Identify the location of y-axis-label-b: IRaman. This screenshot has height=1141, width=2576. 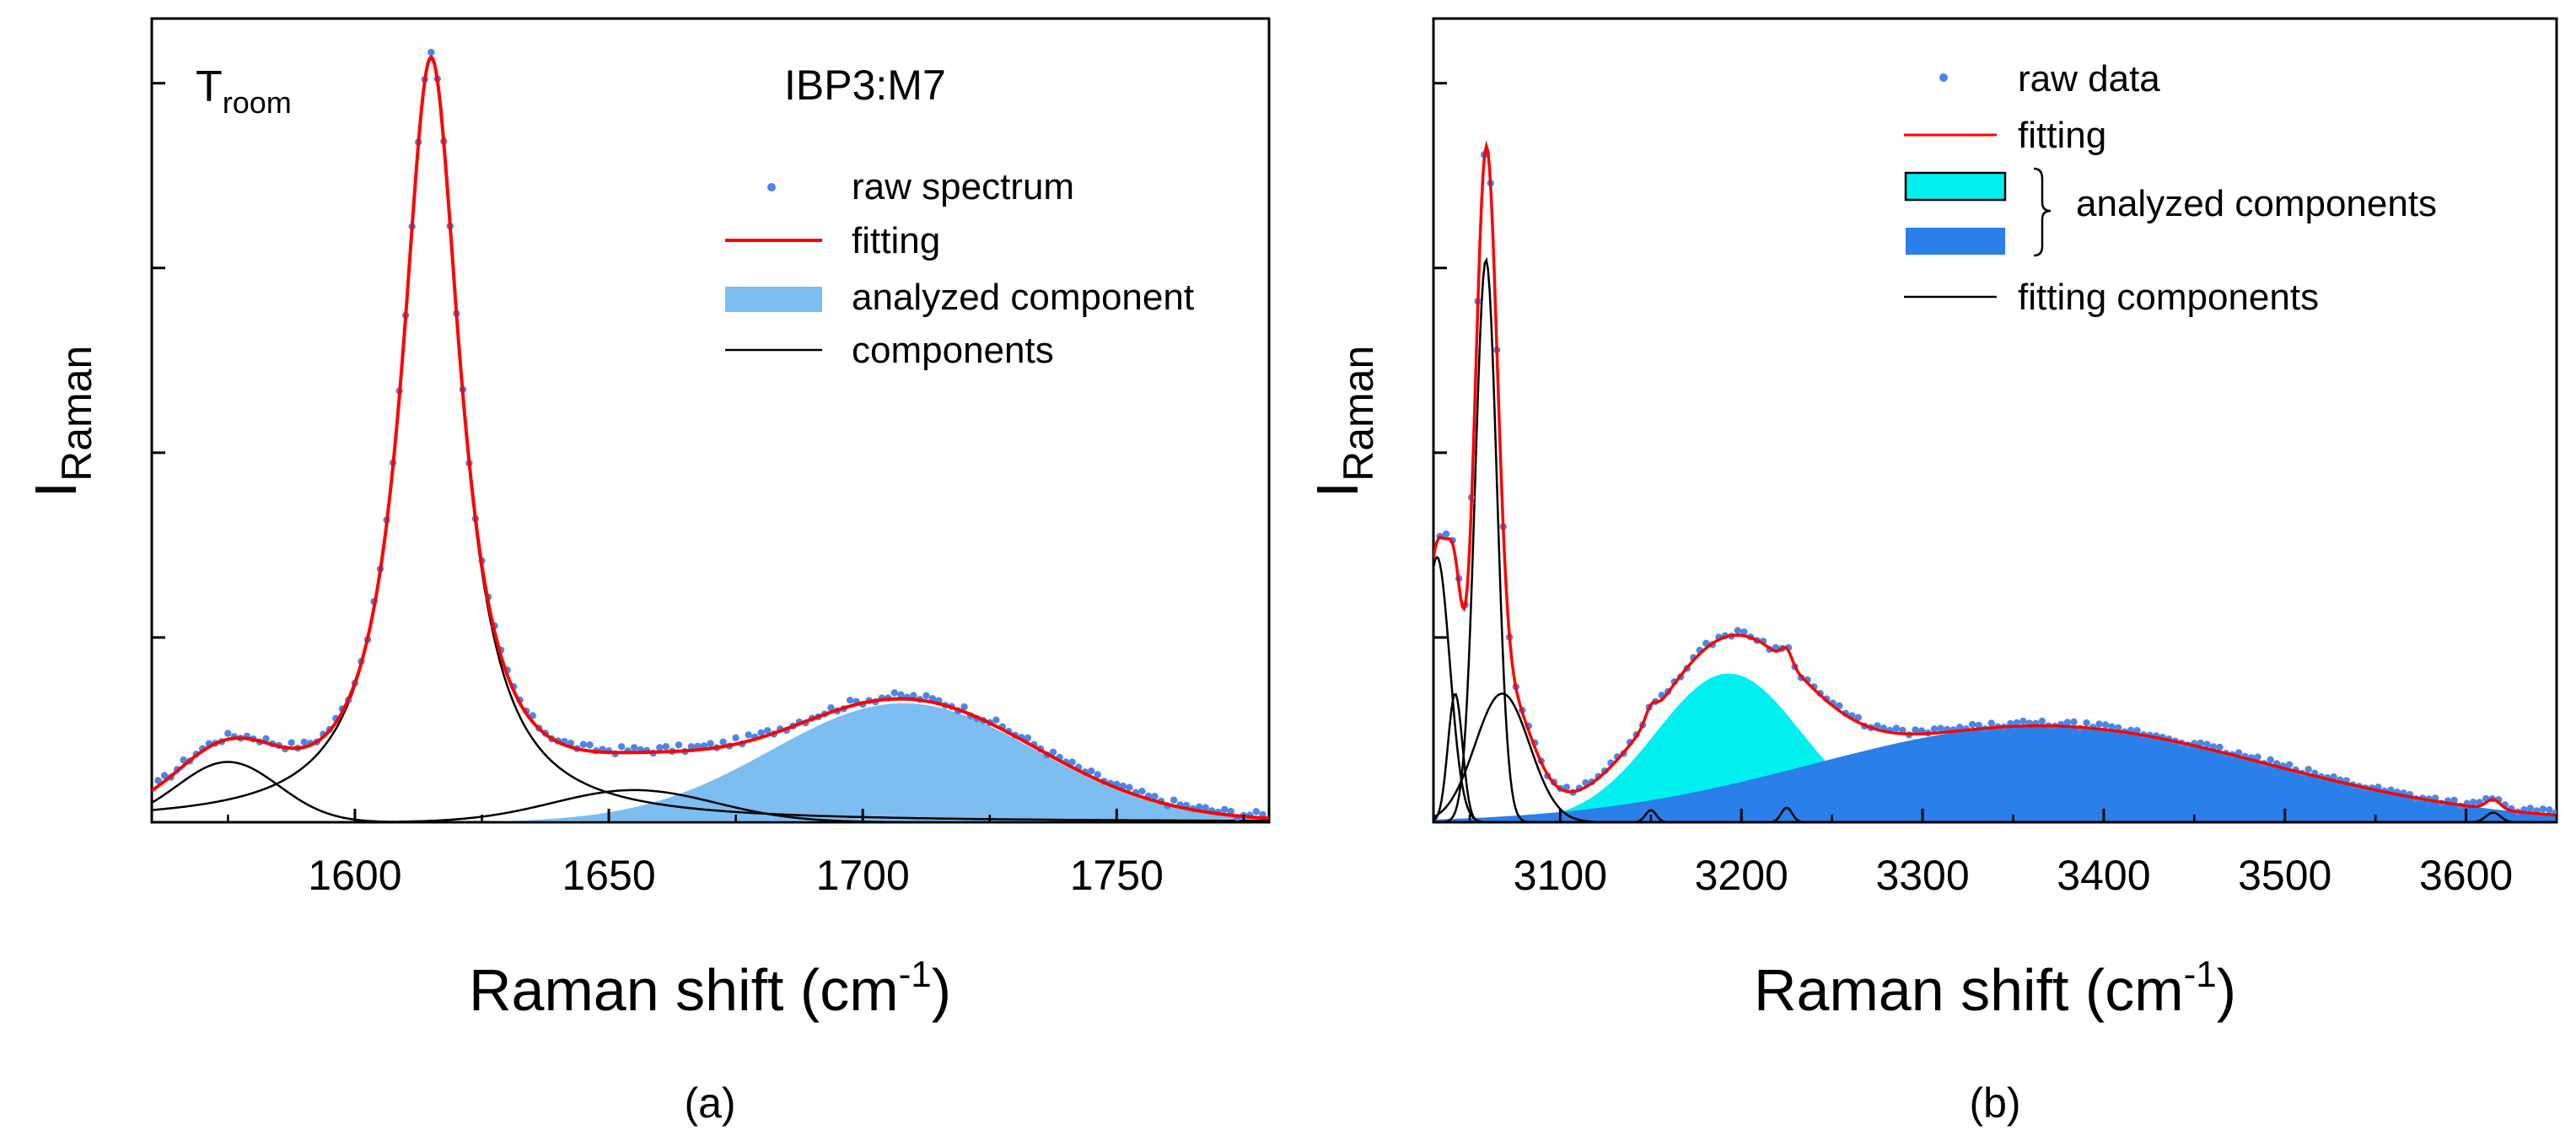
(1343, 422).